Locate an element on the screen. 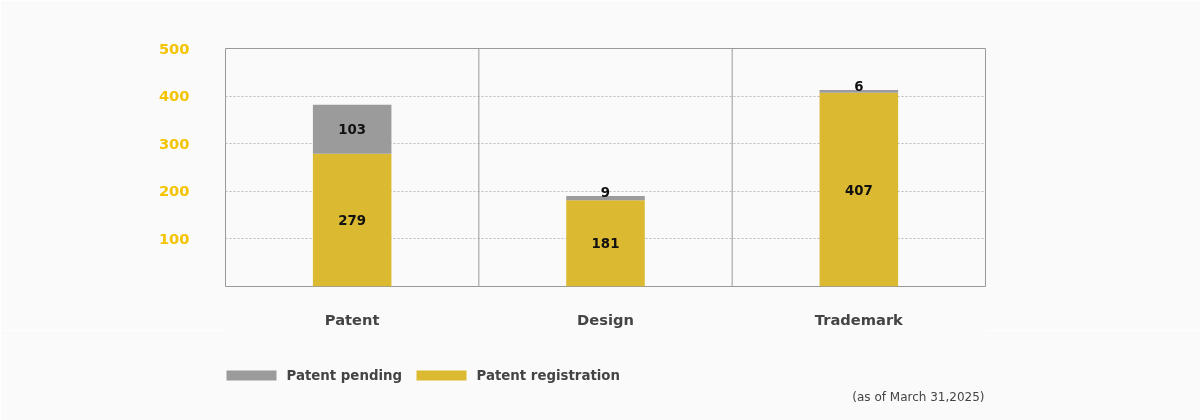  data-label: 6 is located at coordinates (859, 87).